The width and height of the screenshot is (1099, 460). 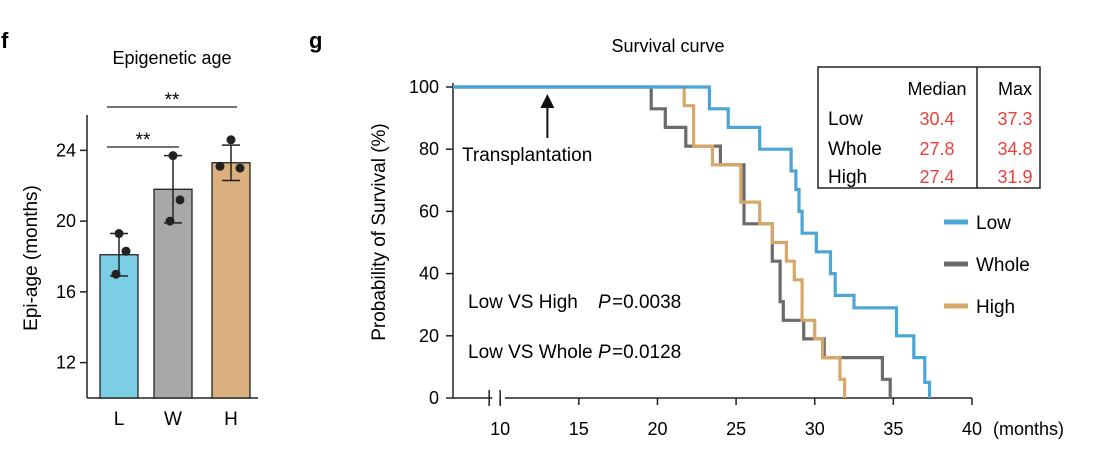 What do you see at coordinates (231, 280) in the screenshot?
I see `bar-H` at bounding box center [231, 280].